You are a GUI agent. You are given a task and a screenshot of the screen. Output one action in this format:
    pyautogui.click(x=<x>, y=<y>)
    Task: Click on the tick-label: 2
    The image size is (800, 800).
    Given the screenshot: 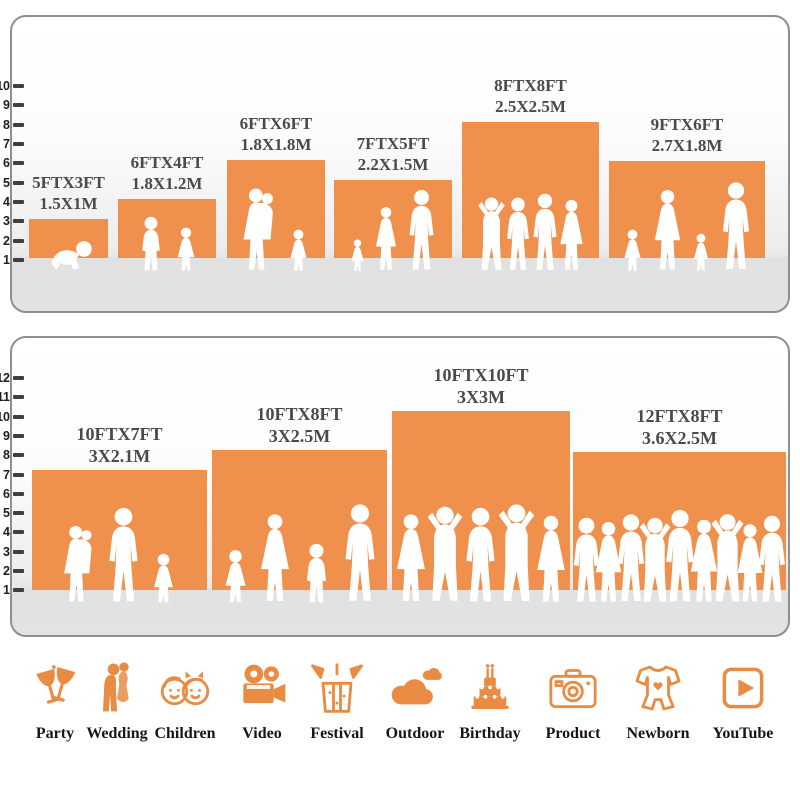 What is the action you would take?
    pyautogui.click(x=6, y=571)
    